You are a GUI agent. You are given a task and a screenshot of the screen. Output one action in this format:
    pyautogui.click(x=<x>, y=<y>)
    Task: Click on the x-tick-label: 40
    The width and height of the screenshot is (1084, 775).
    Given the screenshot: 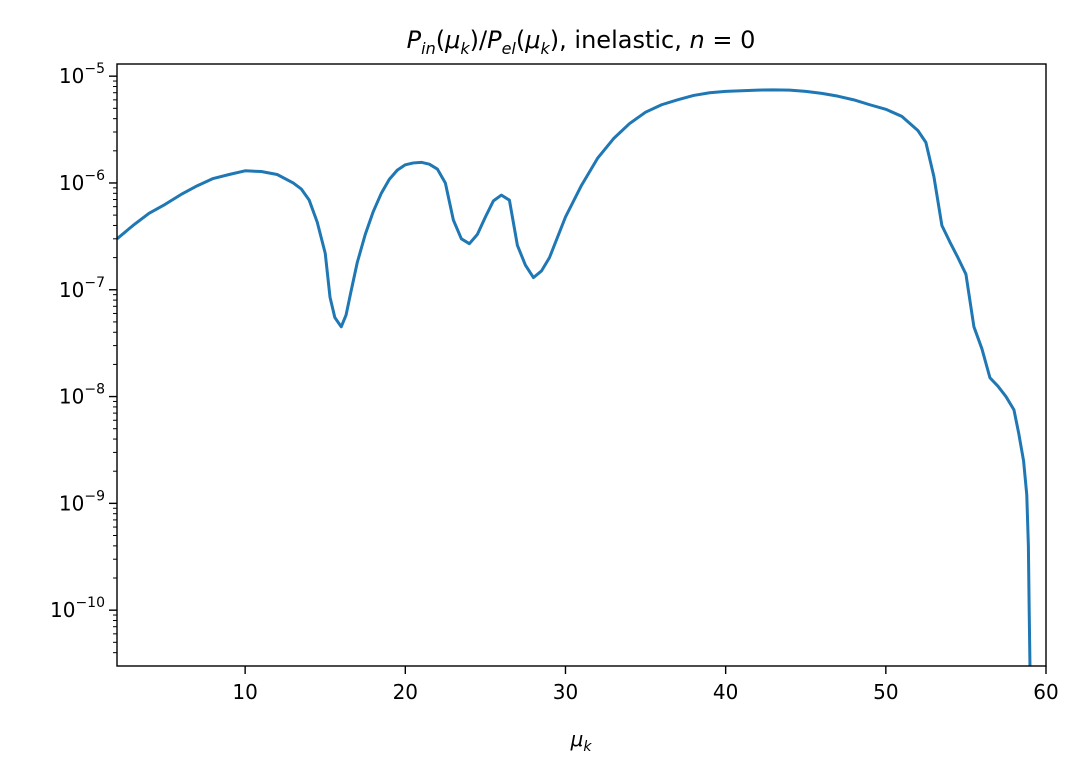 What is the action you would take?
    pyautogui.click(x=725, y=692)
    